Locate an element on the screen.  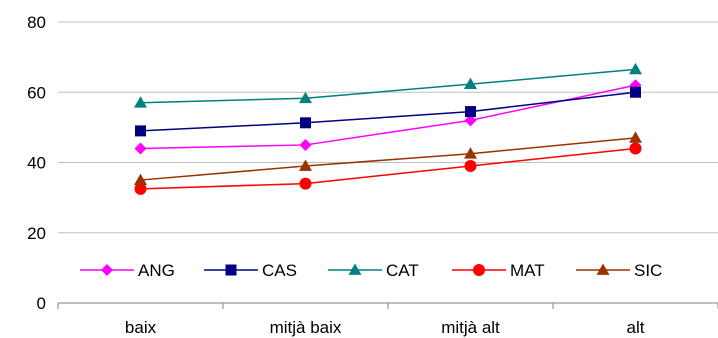
x-tick-label: mitjà baix is located at coordinates (306, 327).